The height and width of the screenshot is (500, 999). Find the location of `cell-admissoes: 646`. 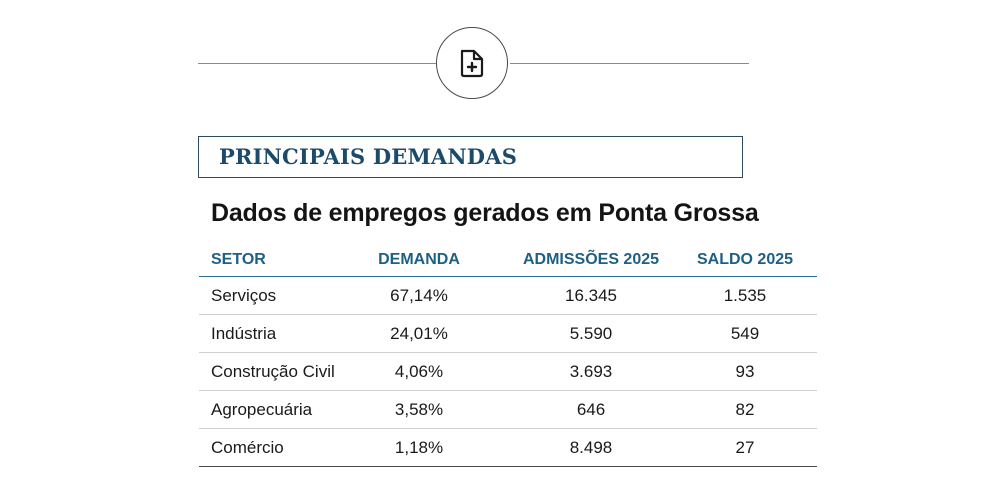

cell-admissoes: 646 is located at coordinates (591, 409).